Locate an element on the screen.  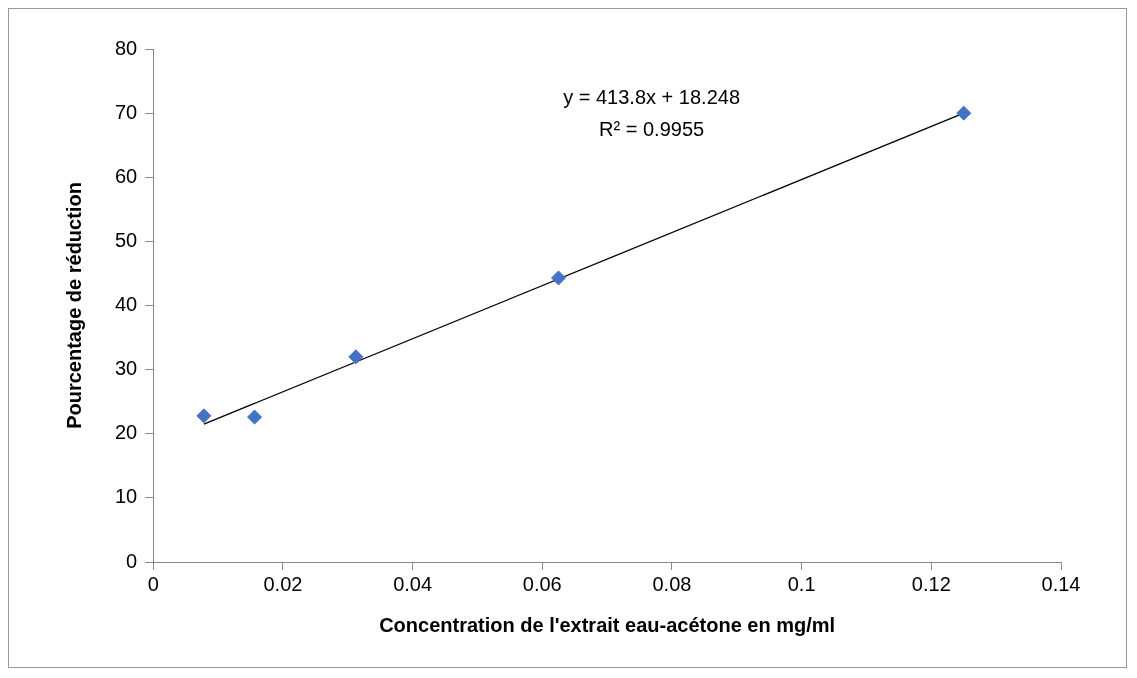
y-tick-label: 30 is located at coordinates (126, 368).